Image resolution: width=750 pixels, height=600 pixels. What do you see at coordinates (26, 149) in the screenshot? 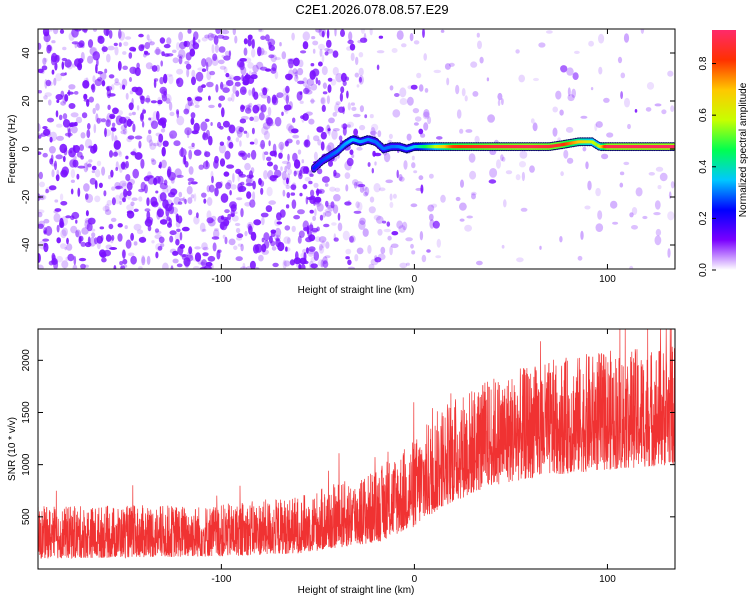
I see `y-tick-label: 0` at bounding box center [26, 149].